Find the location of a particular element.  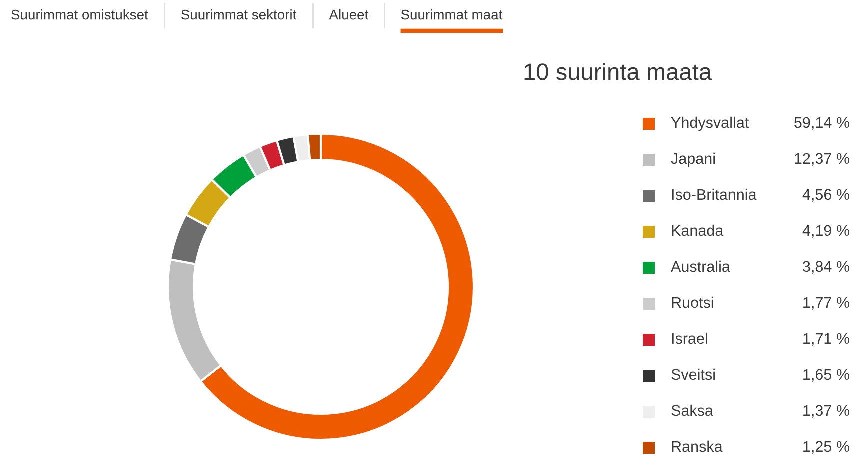

legend-label: Sveitsi is located at coordinates (693, 374).